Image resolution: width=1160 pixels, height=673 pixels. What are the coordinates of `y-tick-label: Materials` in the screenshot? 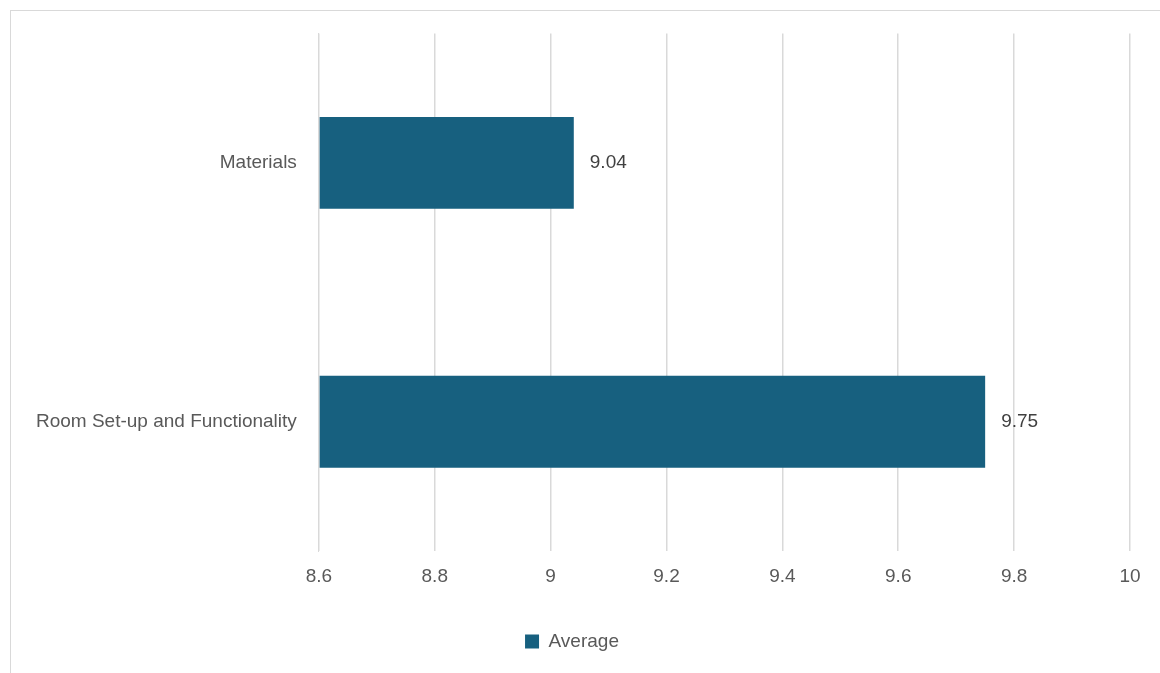 It's located at (258, 162).